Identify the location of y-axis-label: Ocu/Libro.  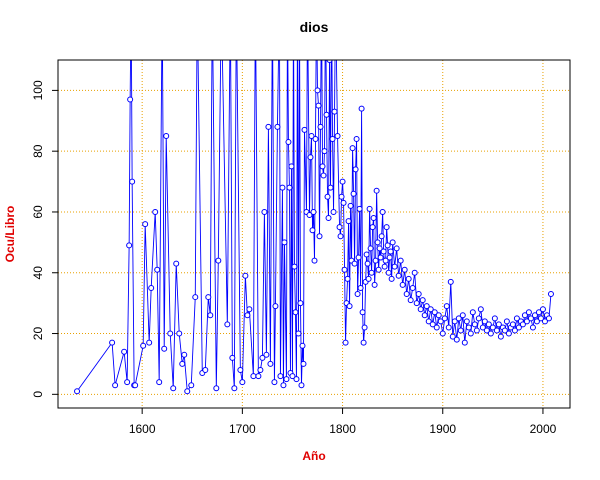
(10, 234).